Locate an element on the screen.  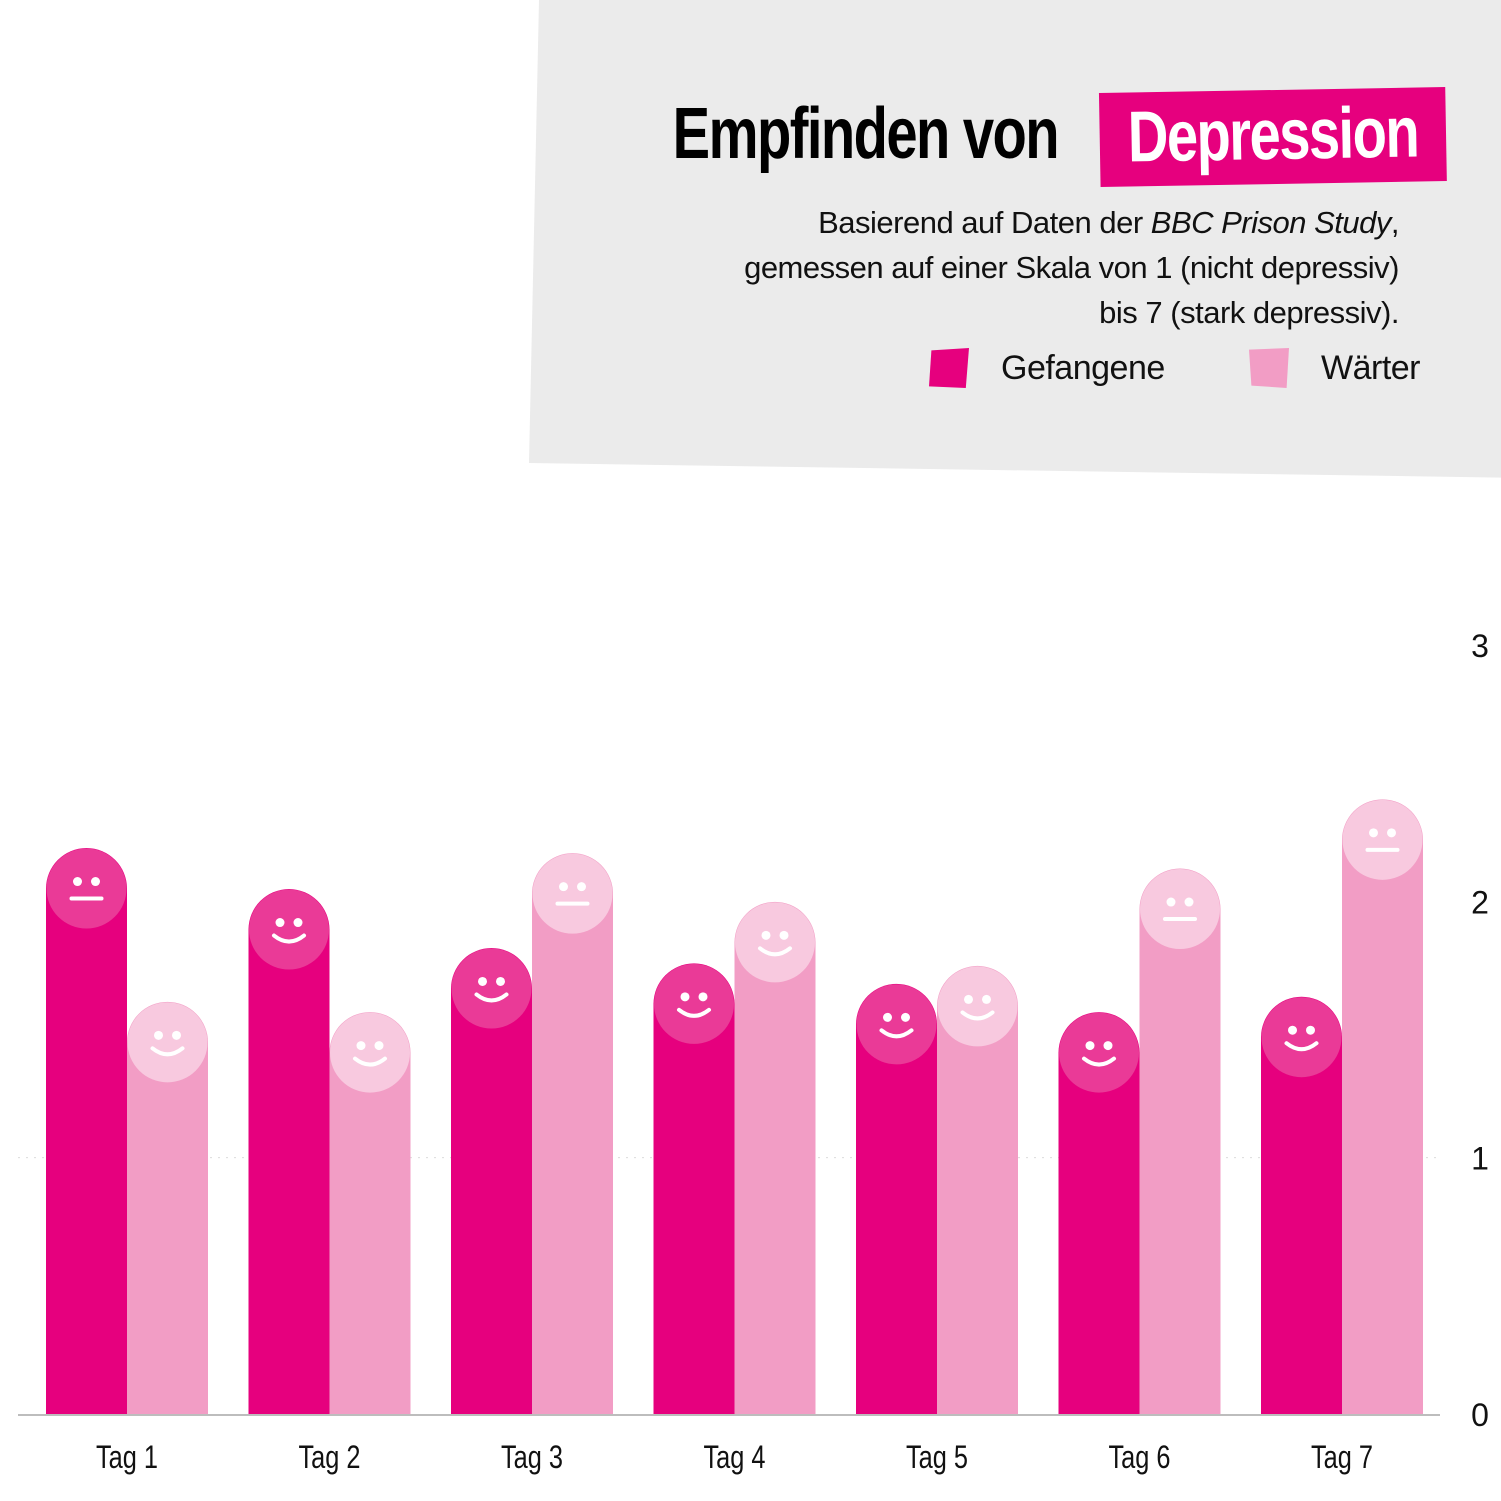
legend-swatch-gefangene is located at coordinates (949, 368).